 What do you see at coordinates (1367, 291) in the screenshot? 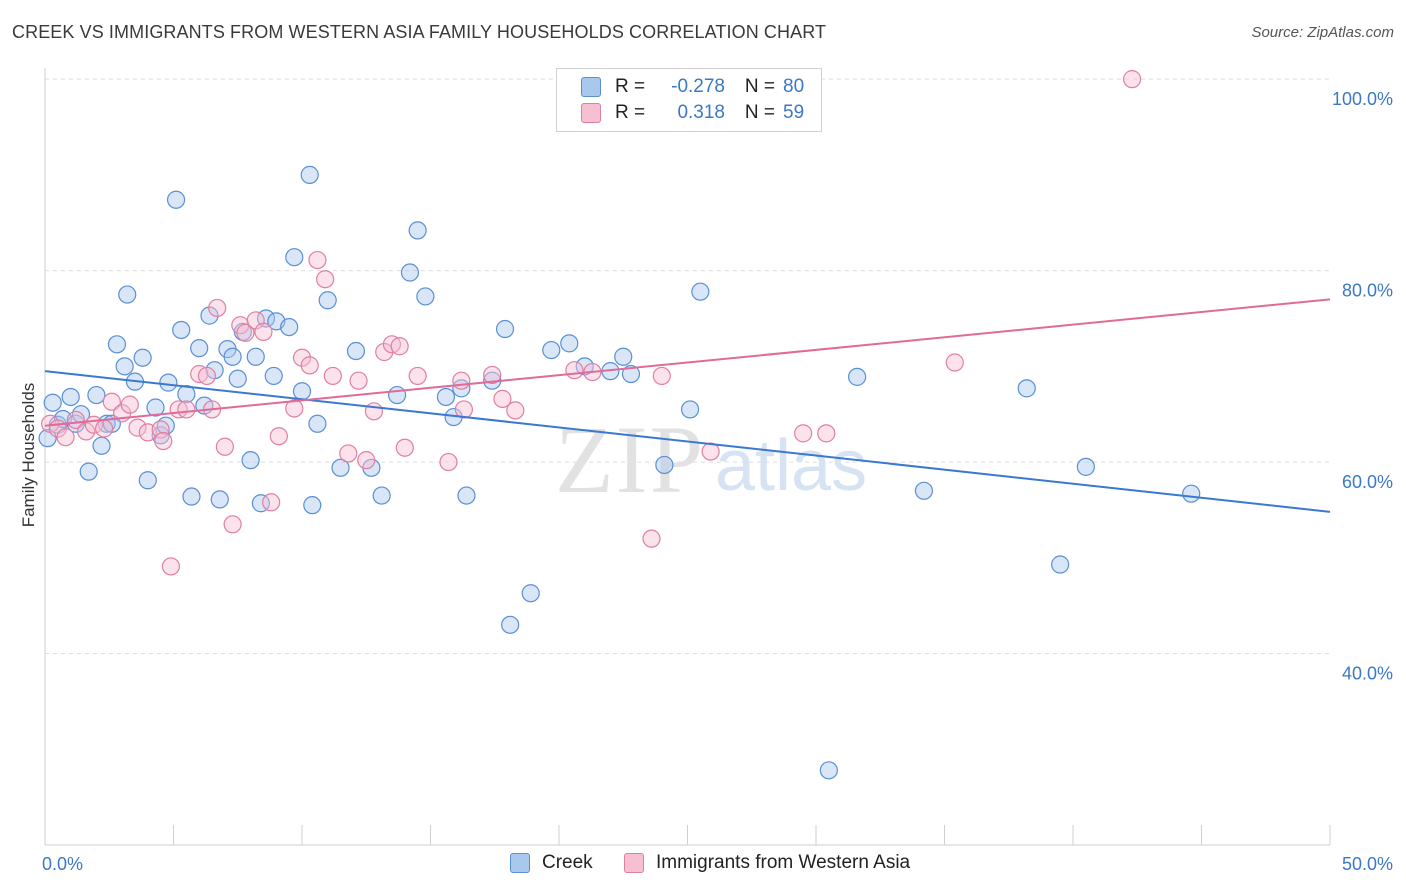
I see `y-tick-label: 80.0%` at bounding box center [1367, 291].